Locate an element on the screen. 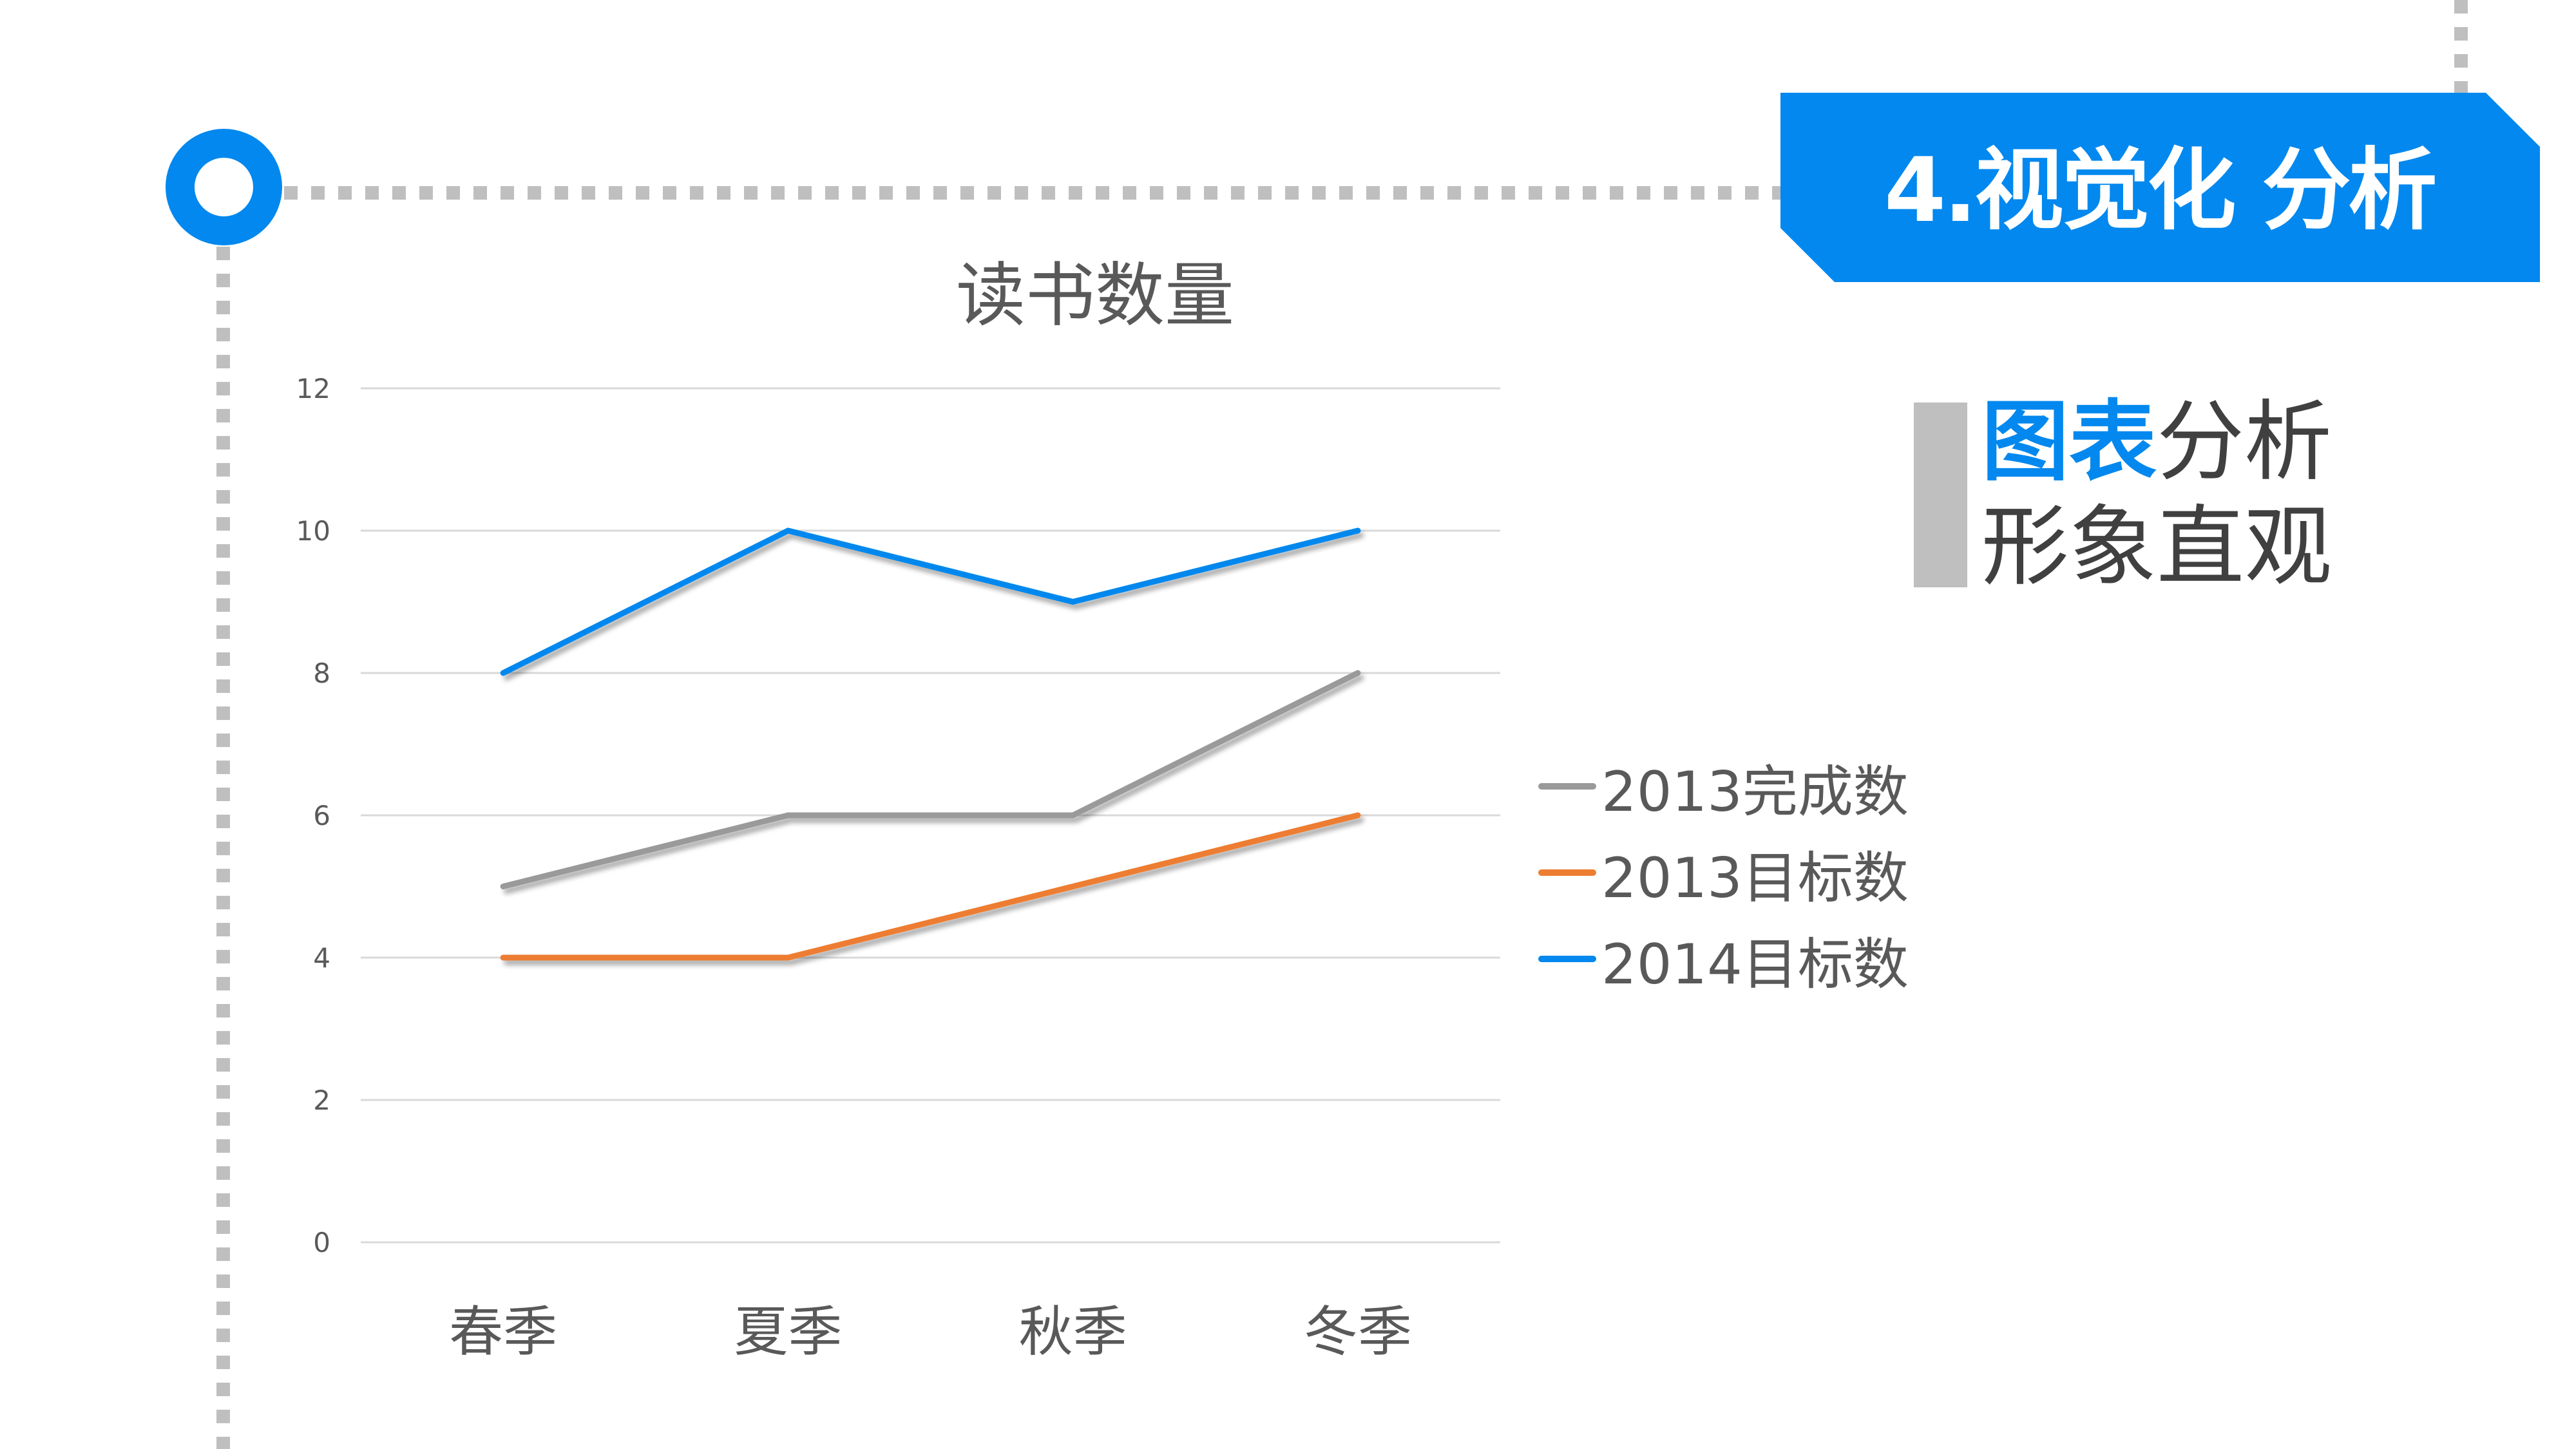 Image resolution: width=2576 pixels, height=1449 pixels. y-tick-label: 0 is located at coordinates (321, 1242).